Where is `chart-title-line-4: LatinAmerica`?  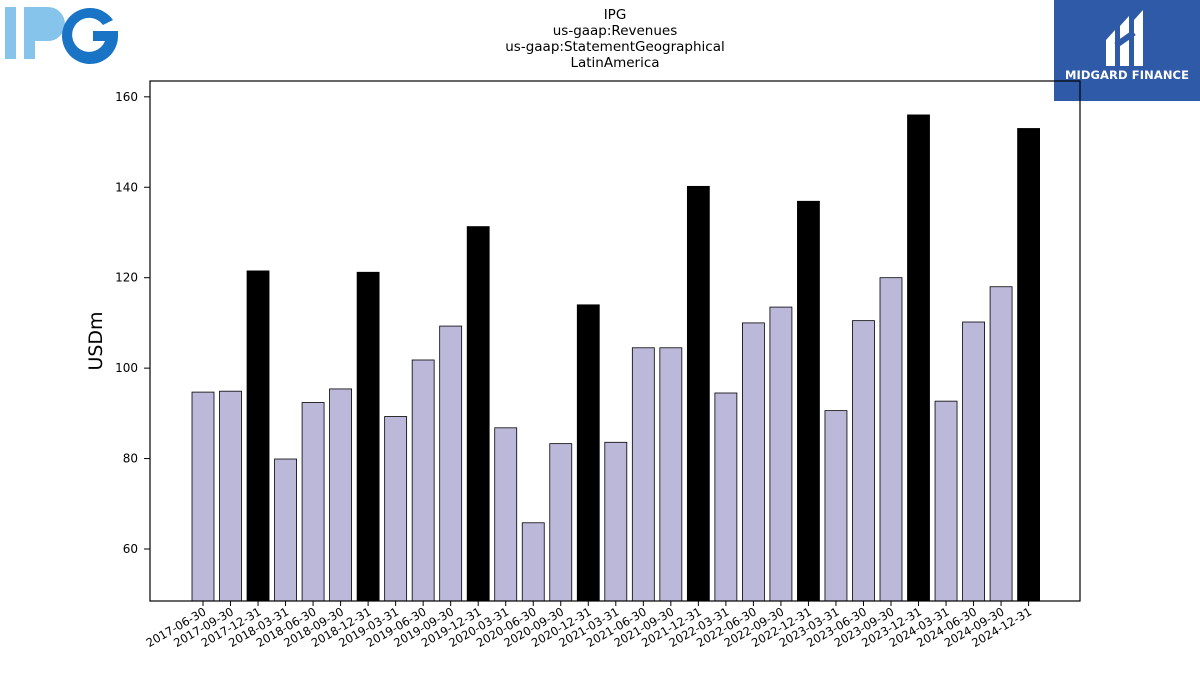 chart-title-line-4: LatinAmerica is located at coordinates (615, 63).